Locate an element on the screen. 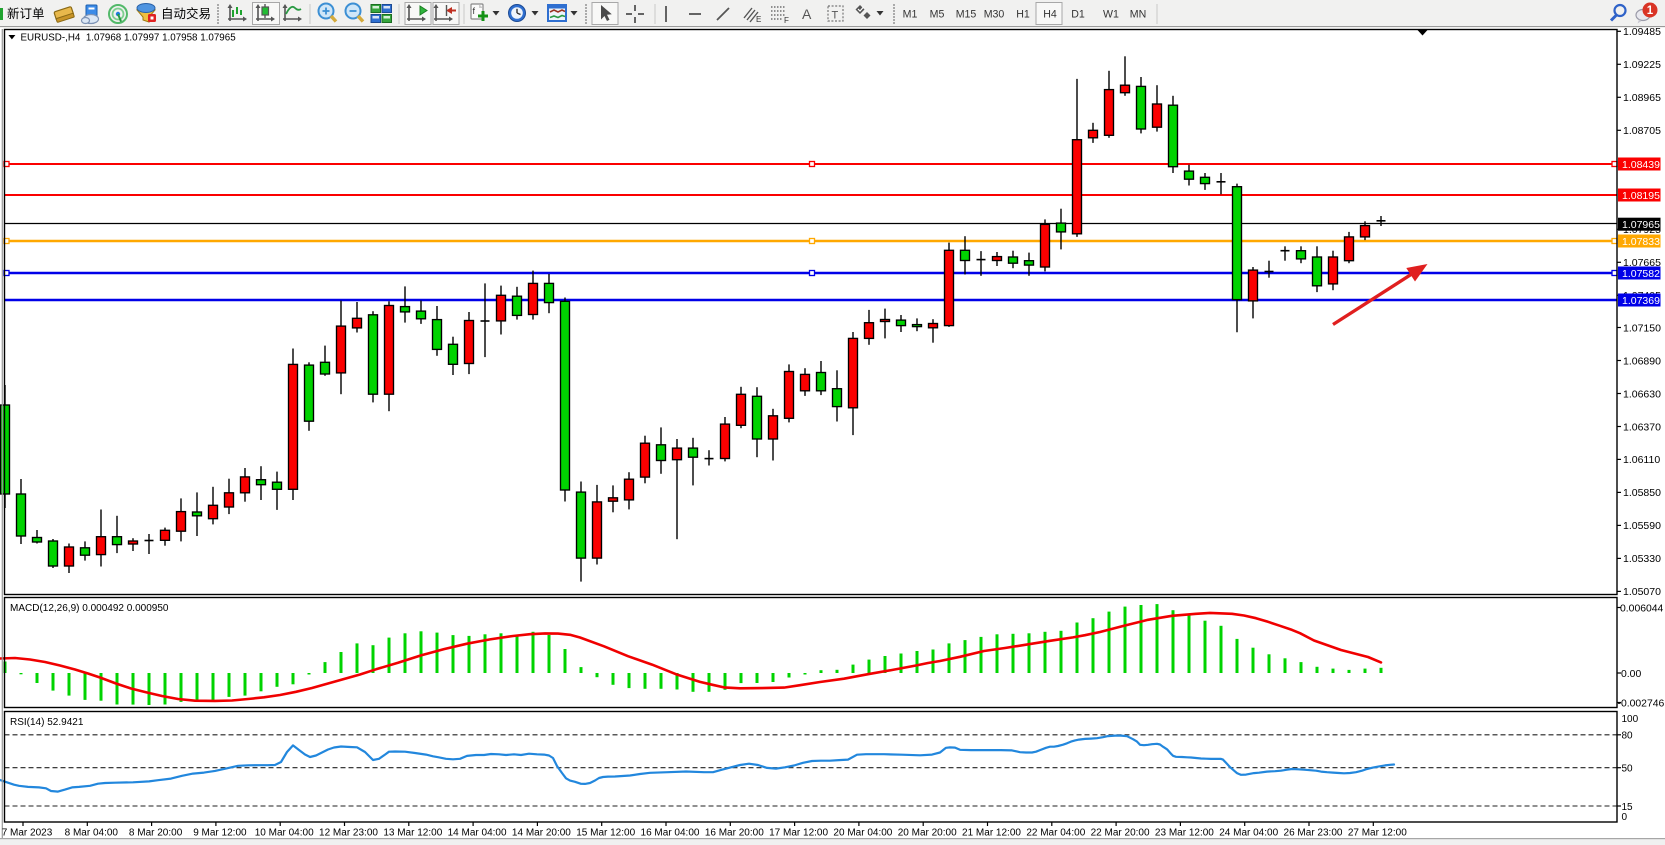 The image size is (1665, 845). svg-text: 0.006044 is located at coordinates (1642, 609).